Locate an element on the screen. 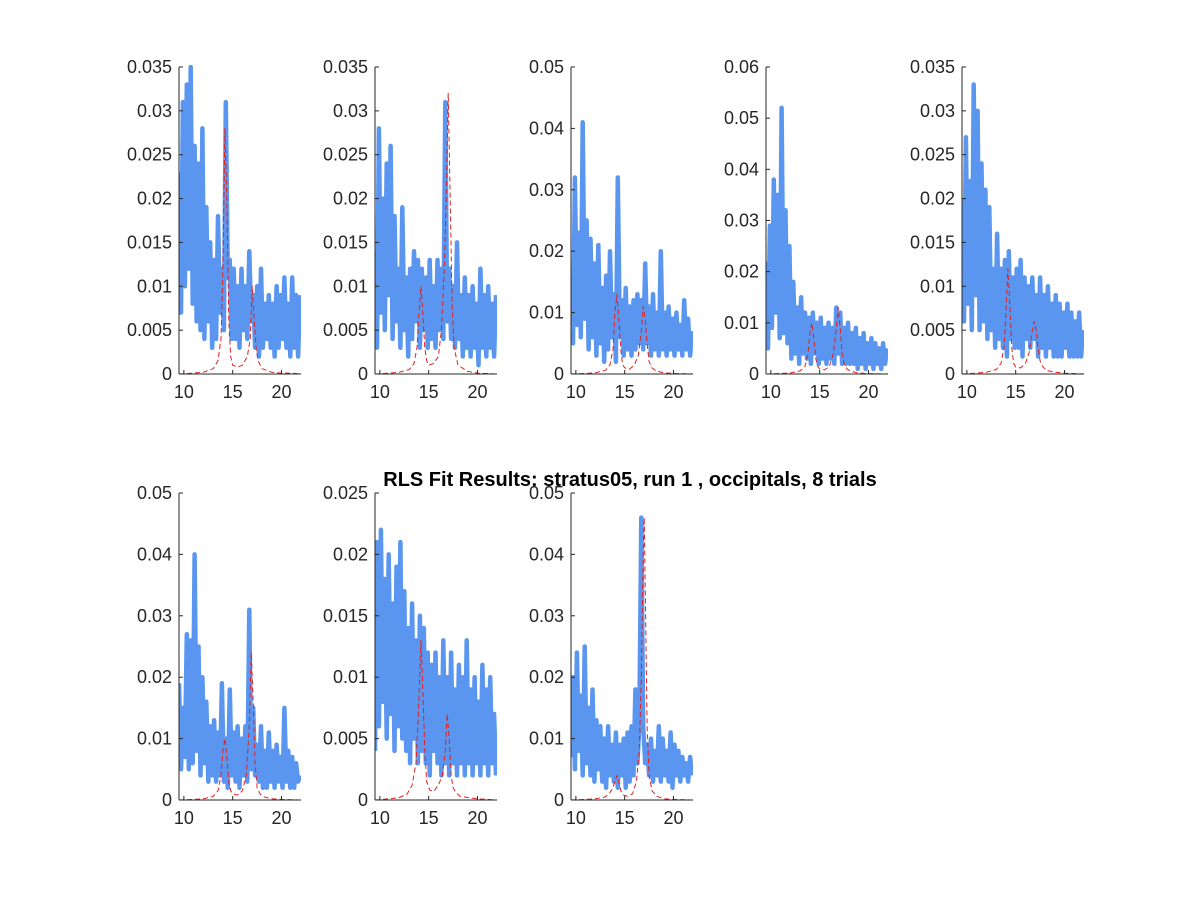 The width and height of the screenshot is (1200, 900). subplot-2: 0 0.005 0.01 0.015 0.02 0.025 0.03 0.035 10 15 20 is located at coordinates (410, 229).